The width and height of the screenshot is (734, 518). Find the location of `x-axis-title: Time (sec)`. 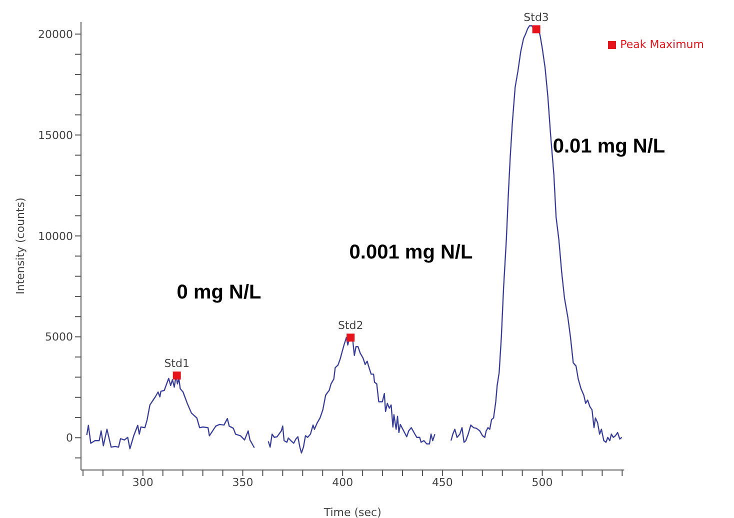

x-axis-title: Time (sec) is located at coordinates (352, 512).